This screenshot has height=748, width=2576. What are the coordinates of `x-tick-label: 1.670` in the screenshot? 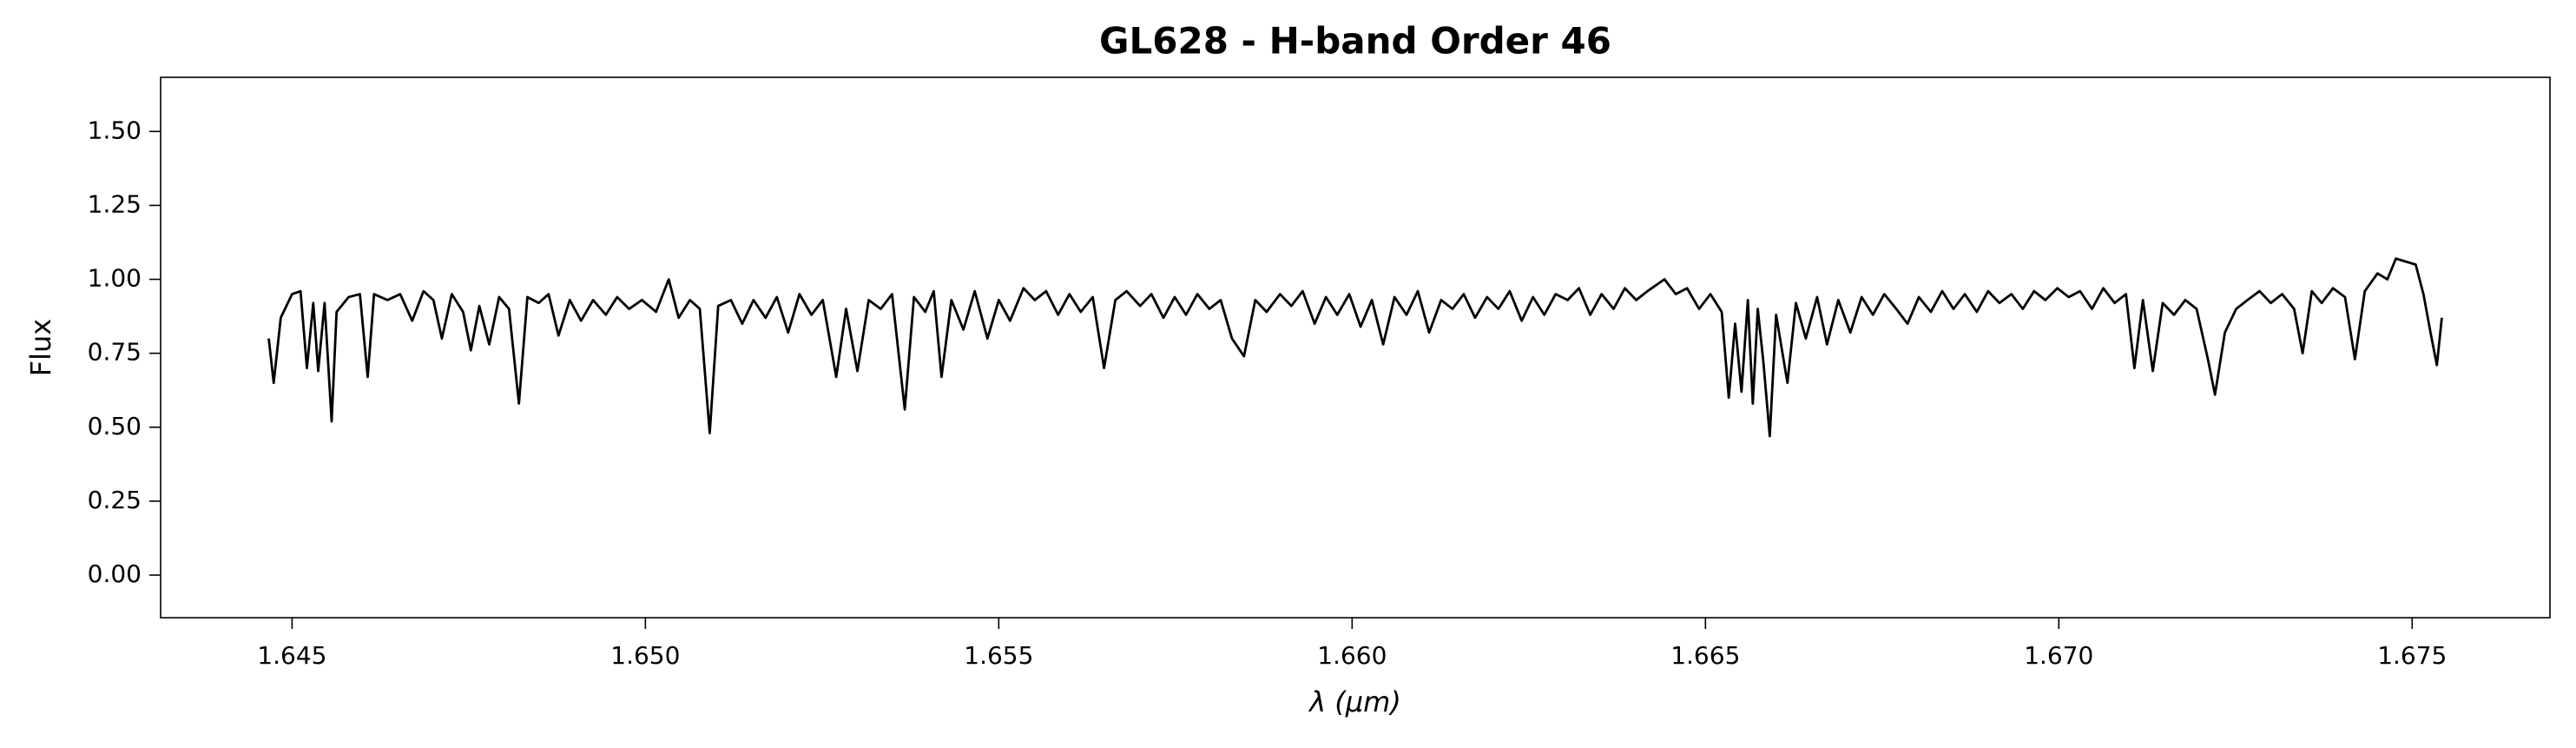 It's located at (2058, 655).